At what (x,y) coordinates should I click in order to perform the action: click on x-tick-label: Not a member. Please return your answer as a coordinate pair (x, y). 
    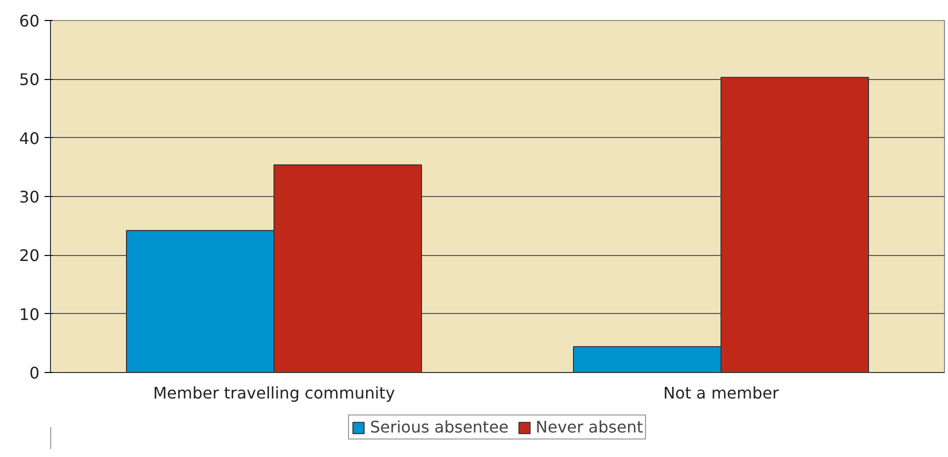
    Looking at the image, I should click on (721, 393).